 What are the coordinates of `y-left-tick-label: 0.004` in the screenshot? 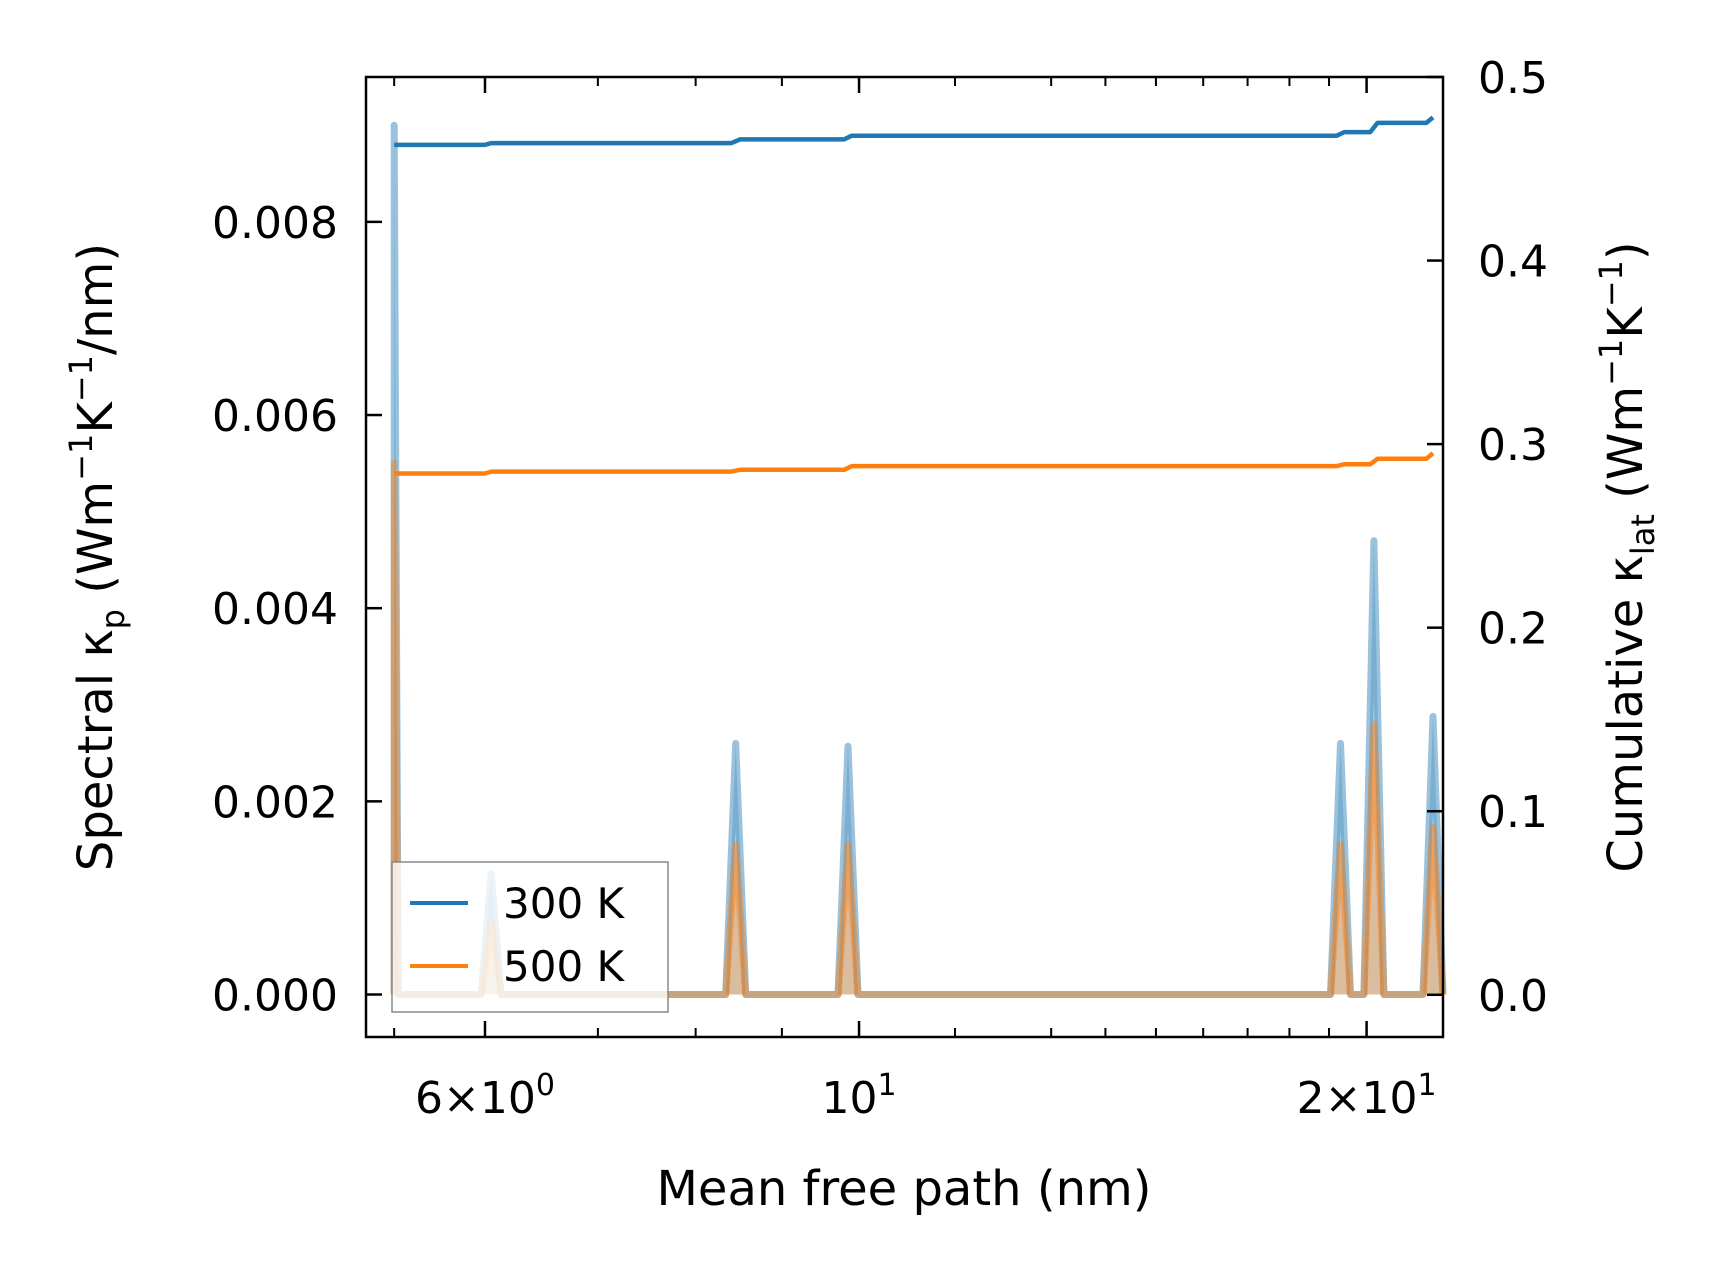 It's located at (275, 609).